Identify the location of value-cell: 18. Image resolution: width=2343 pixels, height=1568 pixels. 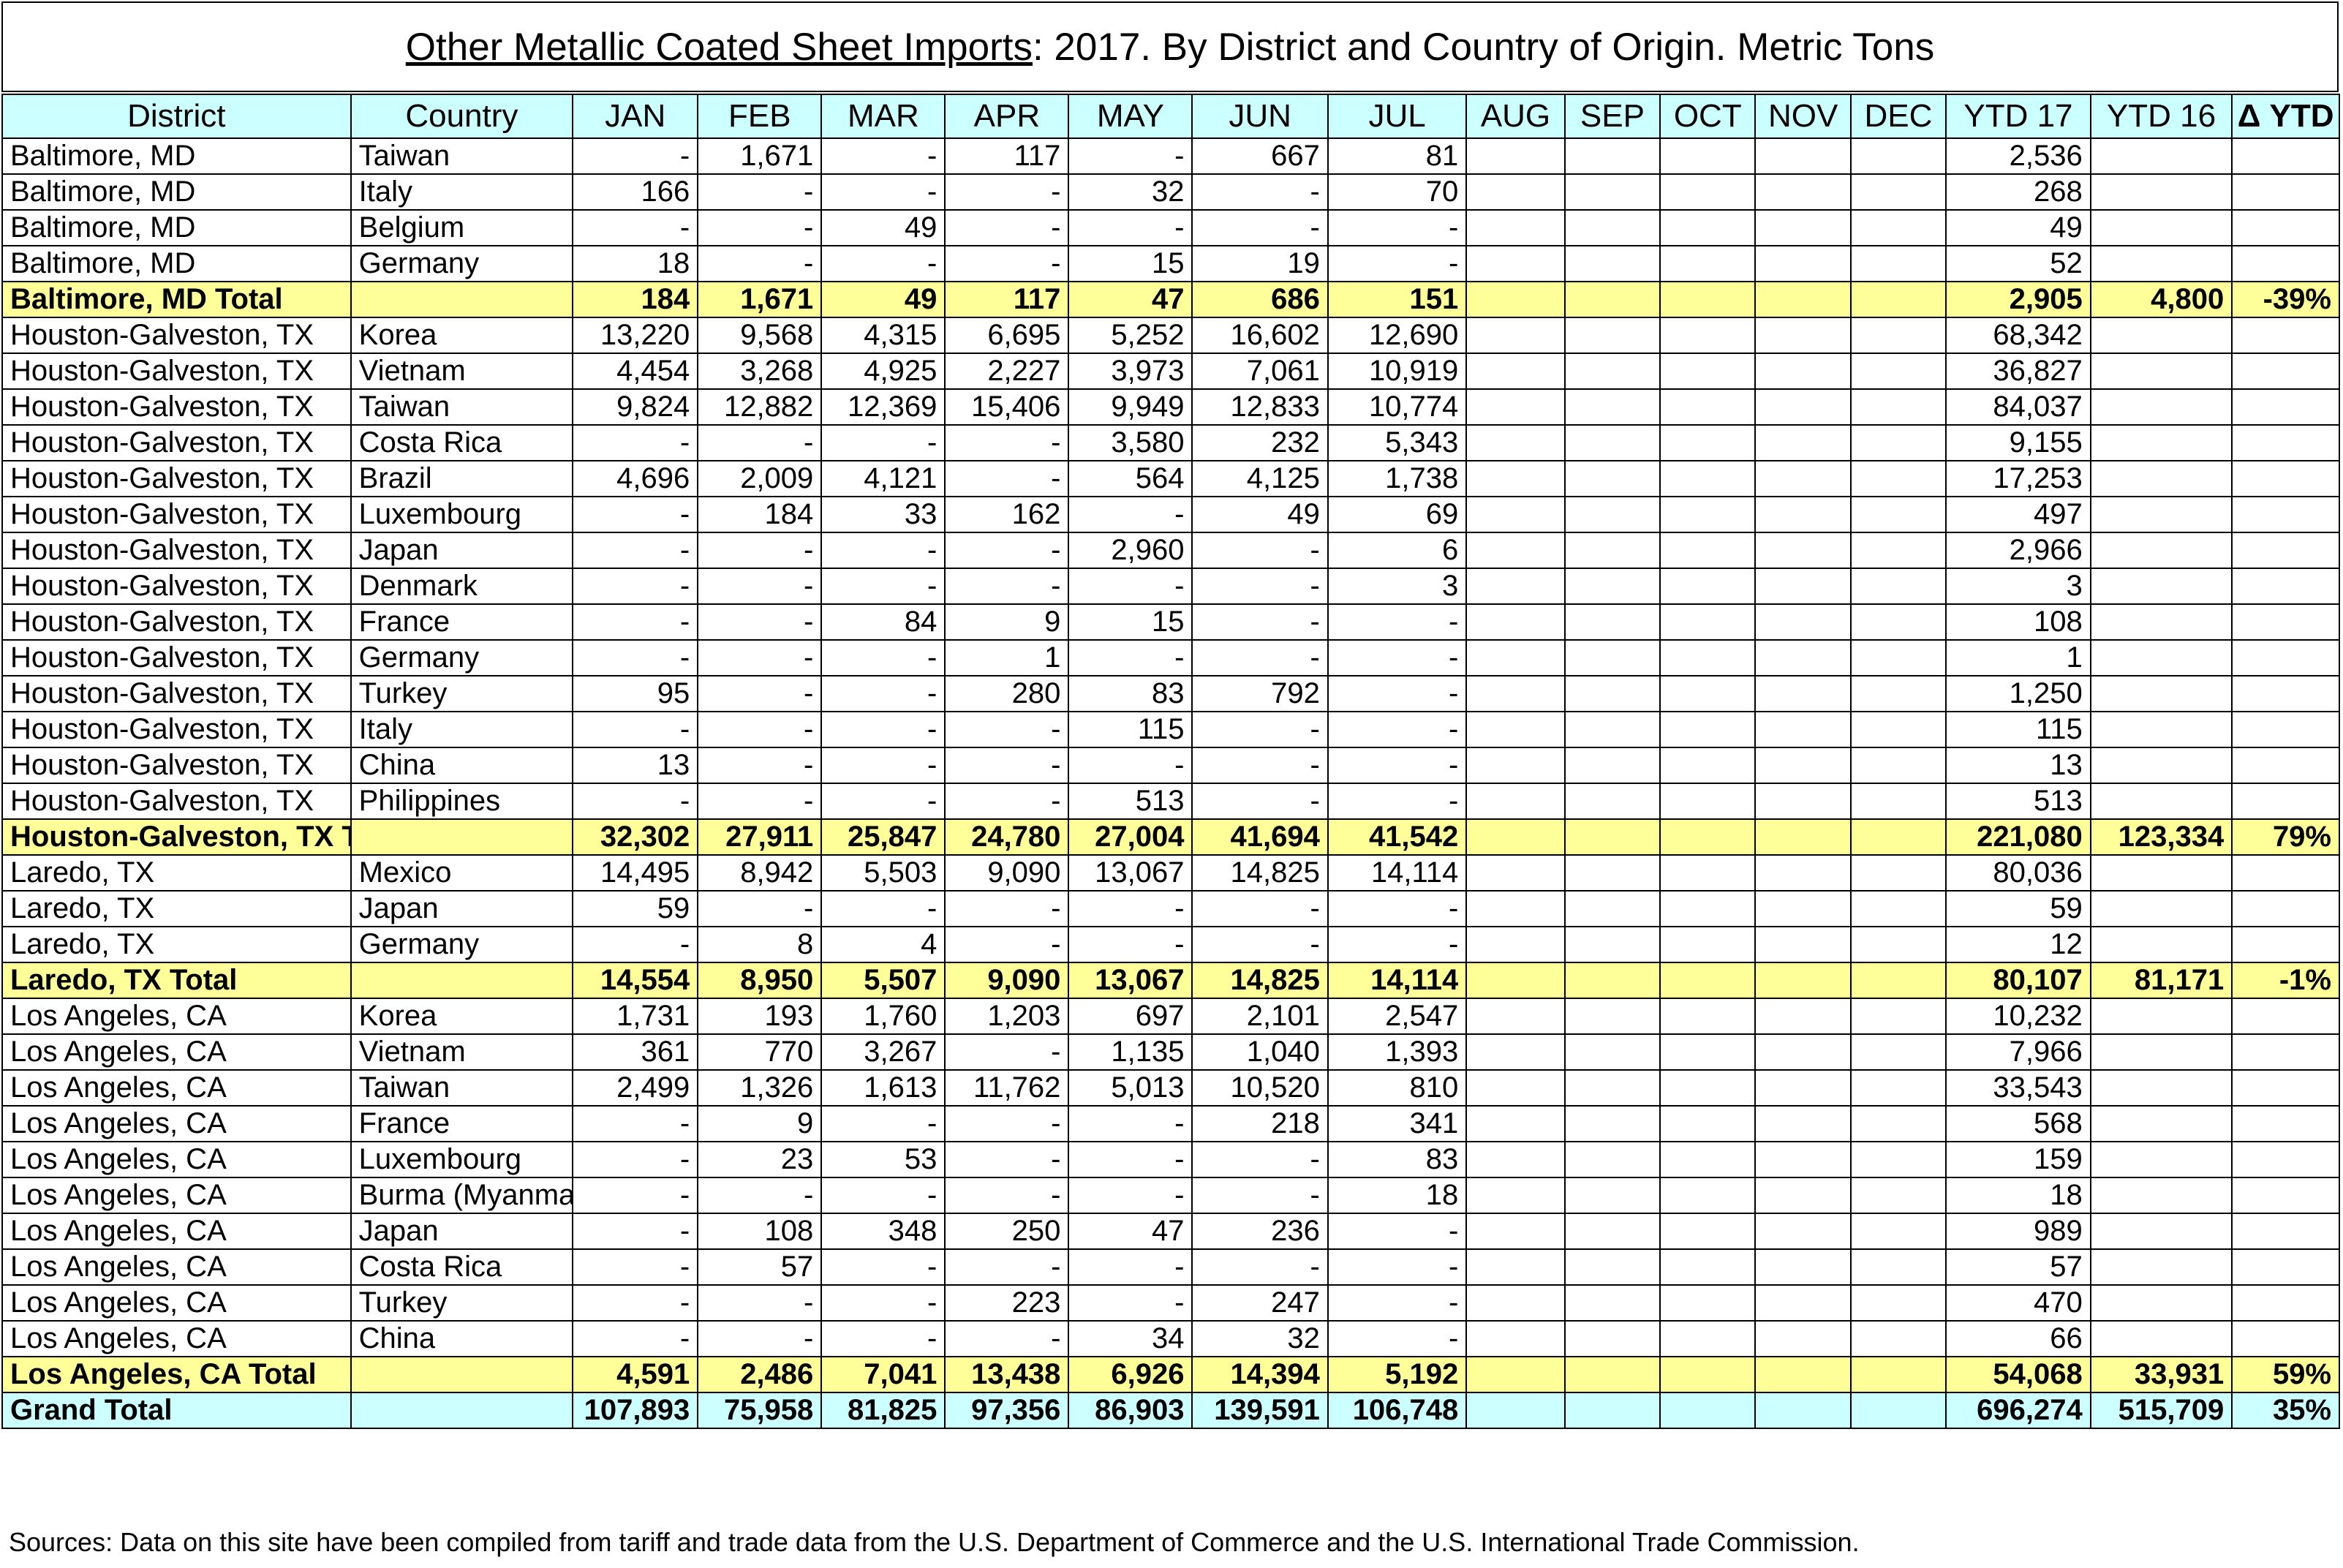
(635, 263).